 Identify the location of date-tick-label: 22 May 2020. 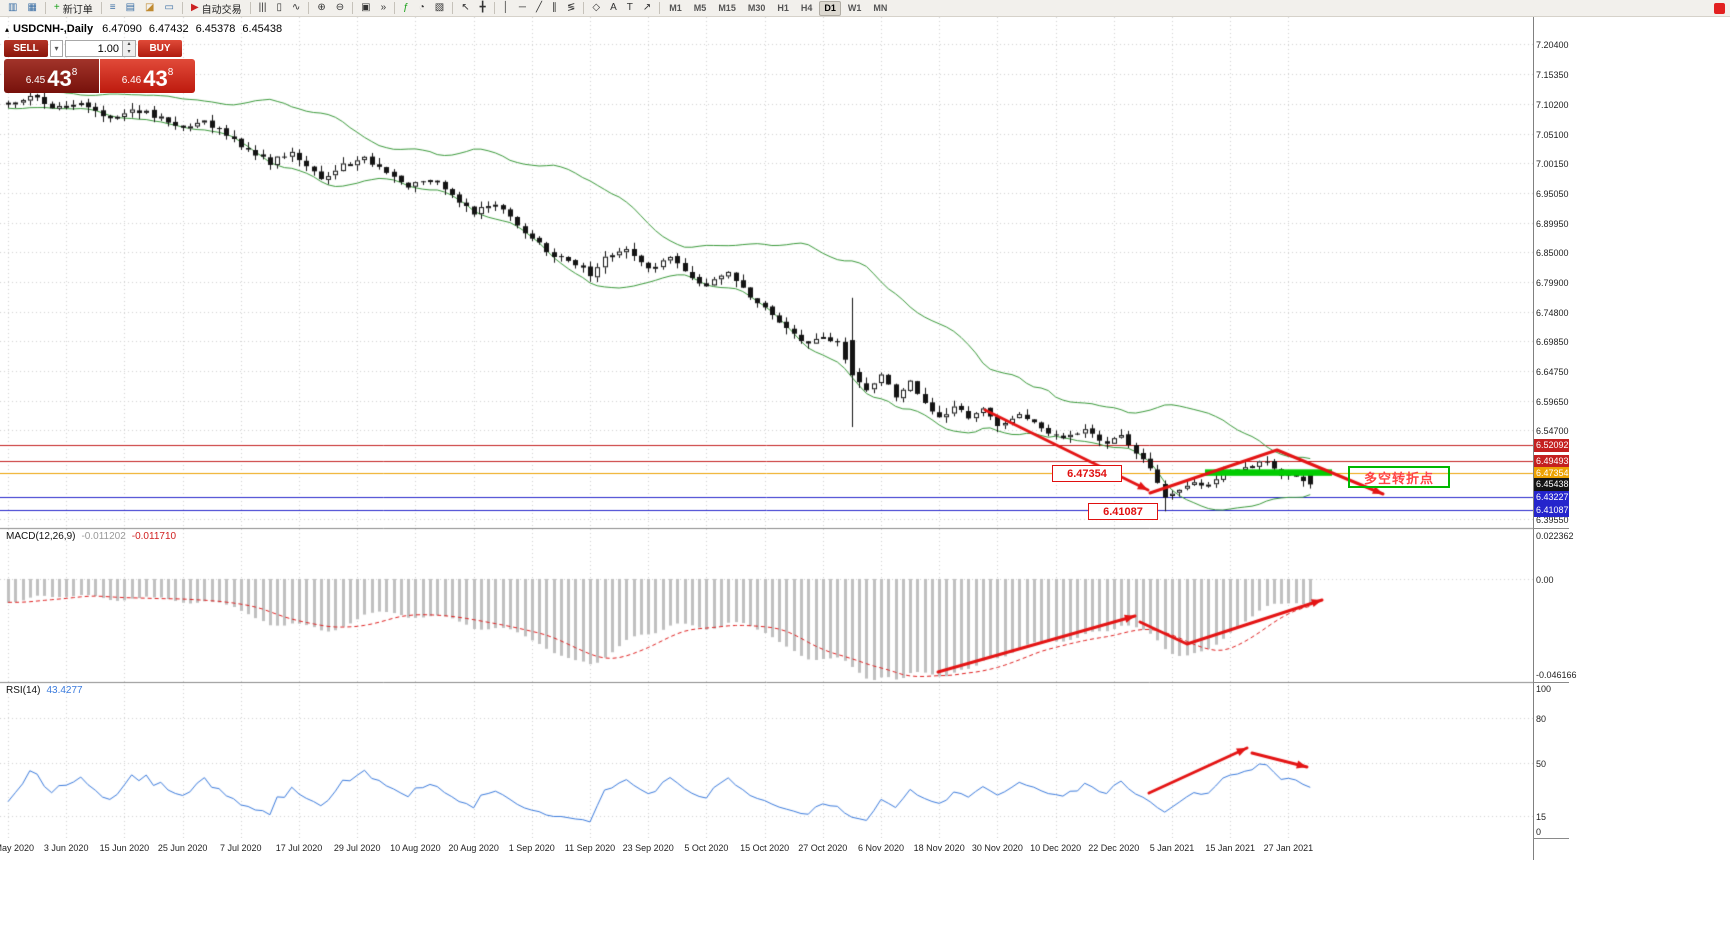
(17, 848).